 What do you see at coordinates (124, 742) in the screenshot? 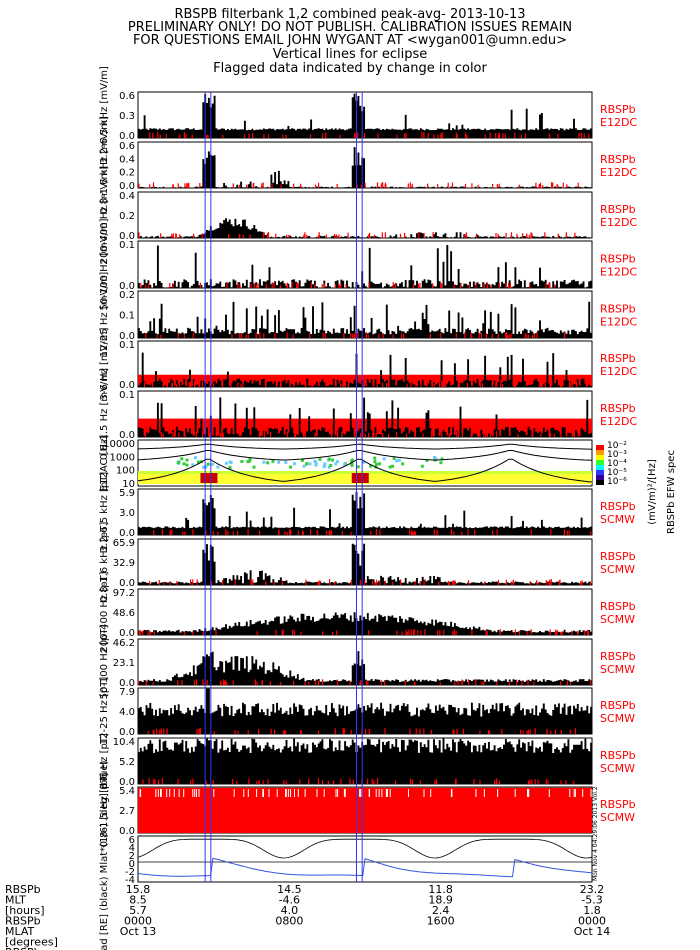
I see `scmw-3-6hz-ytick-0: 10.4` at bounding box center [124, 742].